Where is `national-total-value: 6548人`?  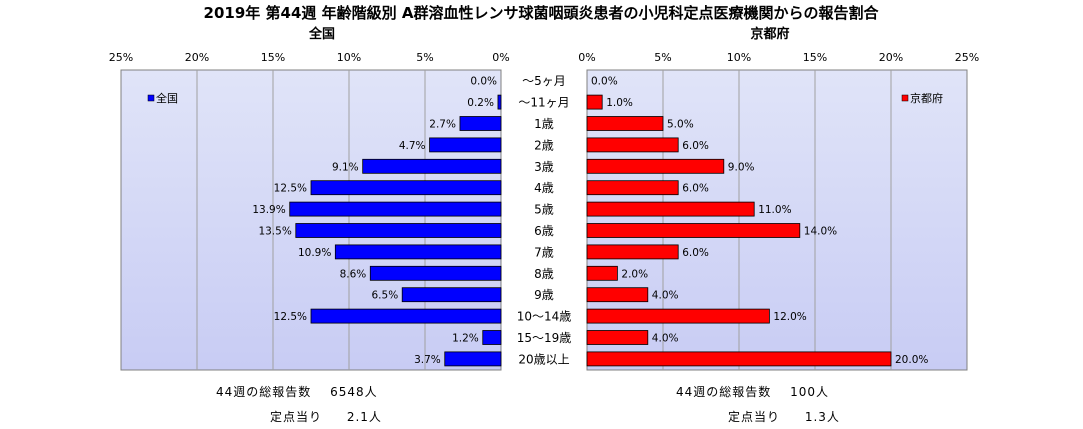 national-total-value: 6548人 is located at coordinates (354, 392).